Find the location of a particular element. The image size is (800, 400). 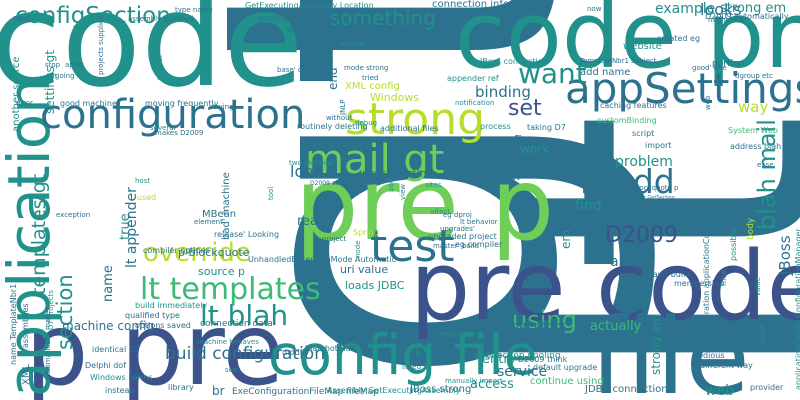

word-name: name is located at coordinates (108, 283).